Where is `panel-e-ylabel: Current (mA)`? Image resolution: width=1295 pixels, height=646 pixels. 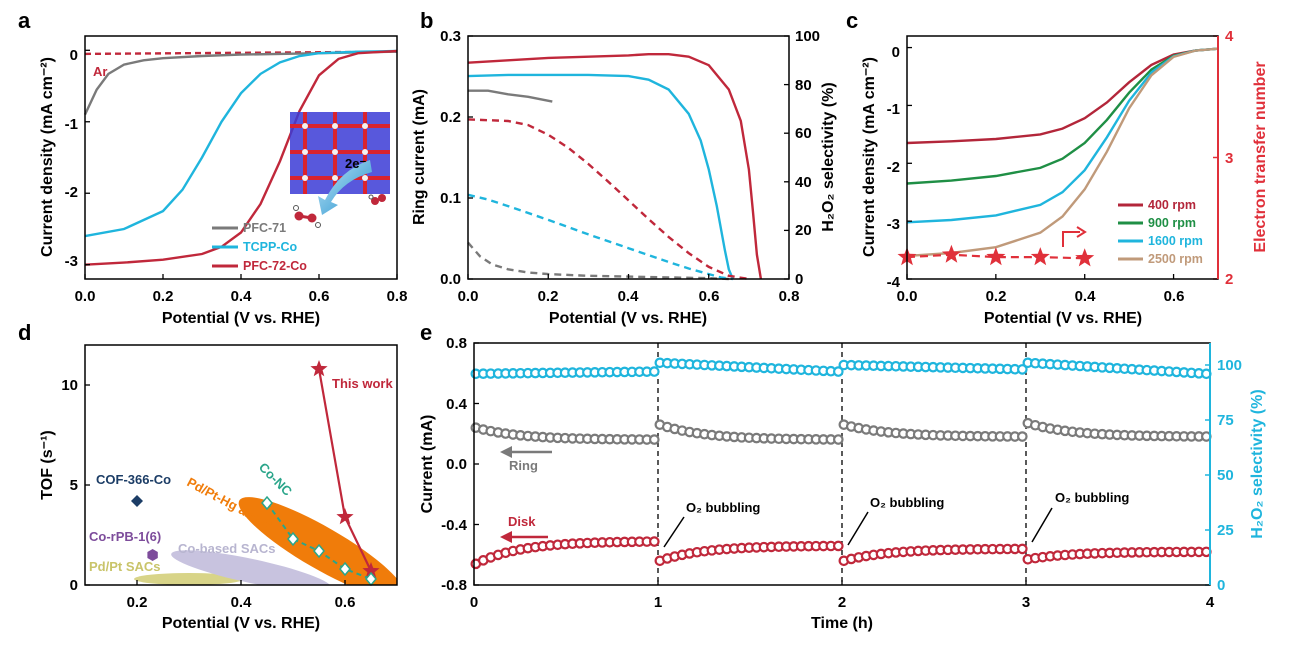 panel-e-ylabel: Current (mA) is located at coordinates (427, 464).